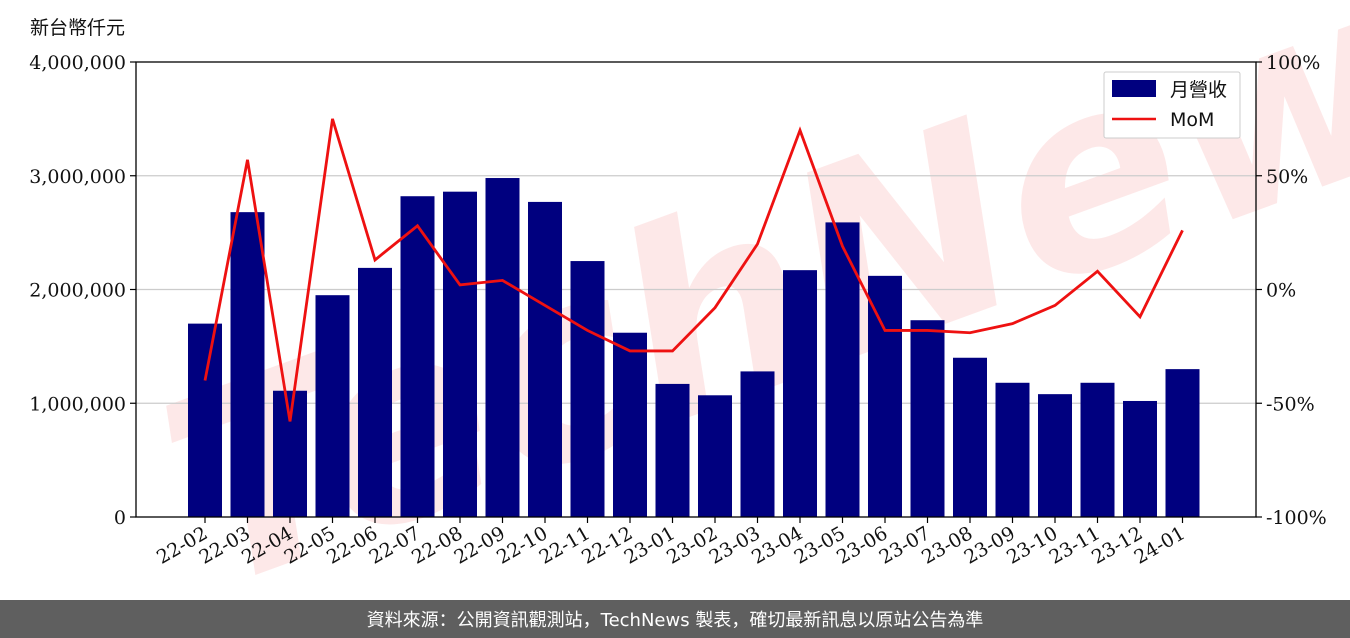 Image resolution: width=1350 pixels, height=638 pixels. I want to click on legend-bar-swatch, so click(1134, 88).